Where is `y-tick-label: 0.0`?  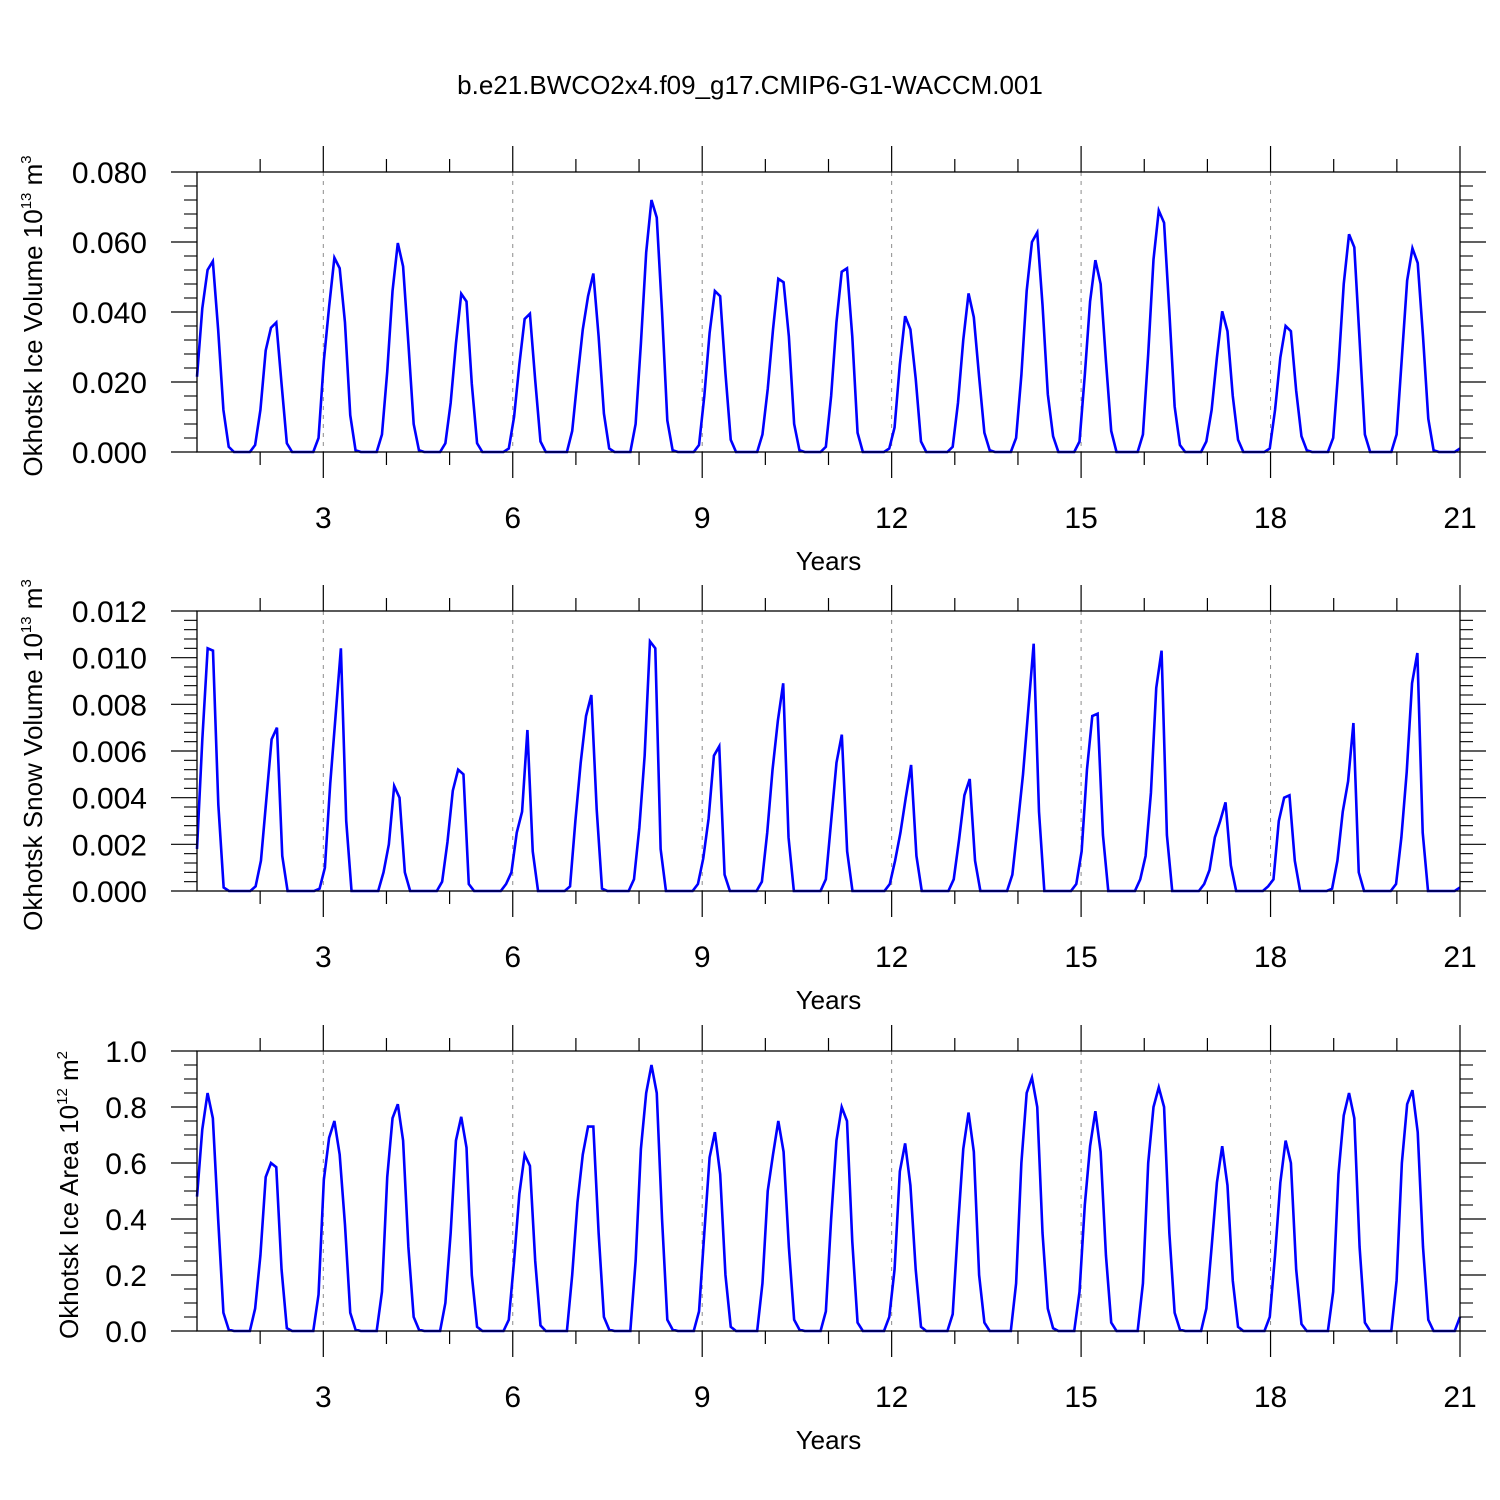
y-tick-label: 0.0 is located at coordinates (126, 1332).